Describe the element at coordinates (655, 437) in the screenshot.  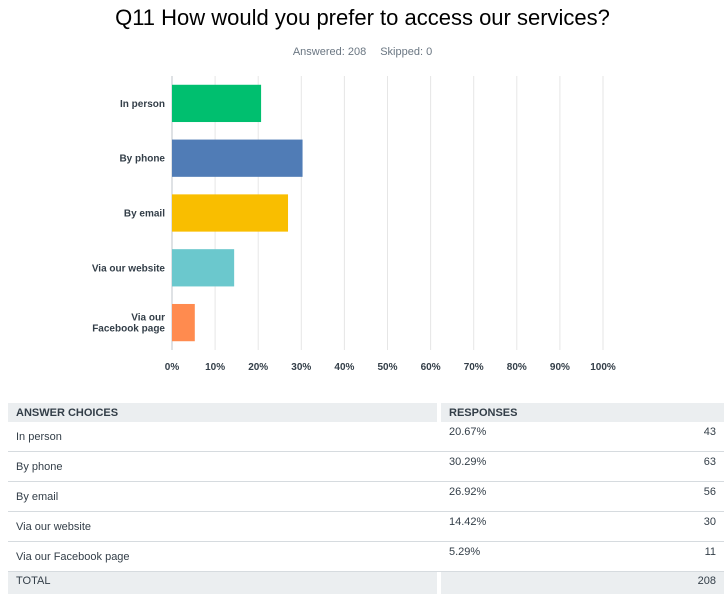
I see `count-cell: 43` at that location.